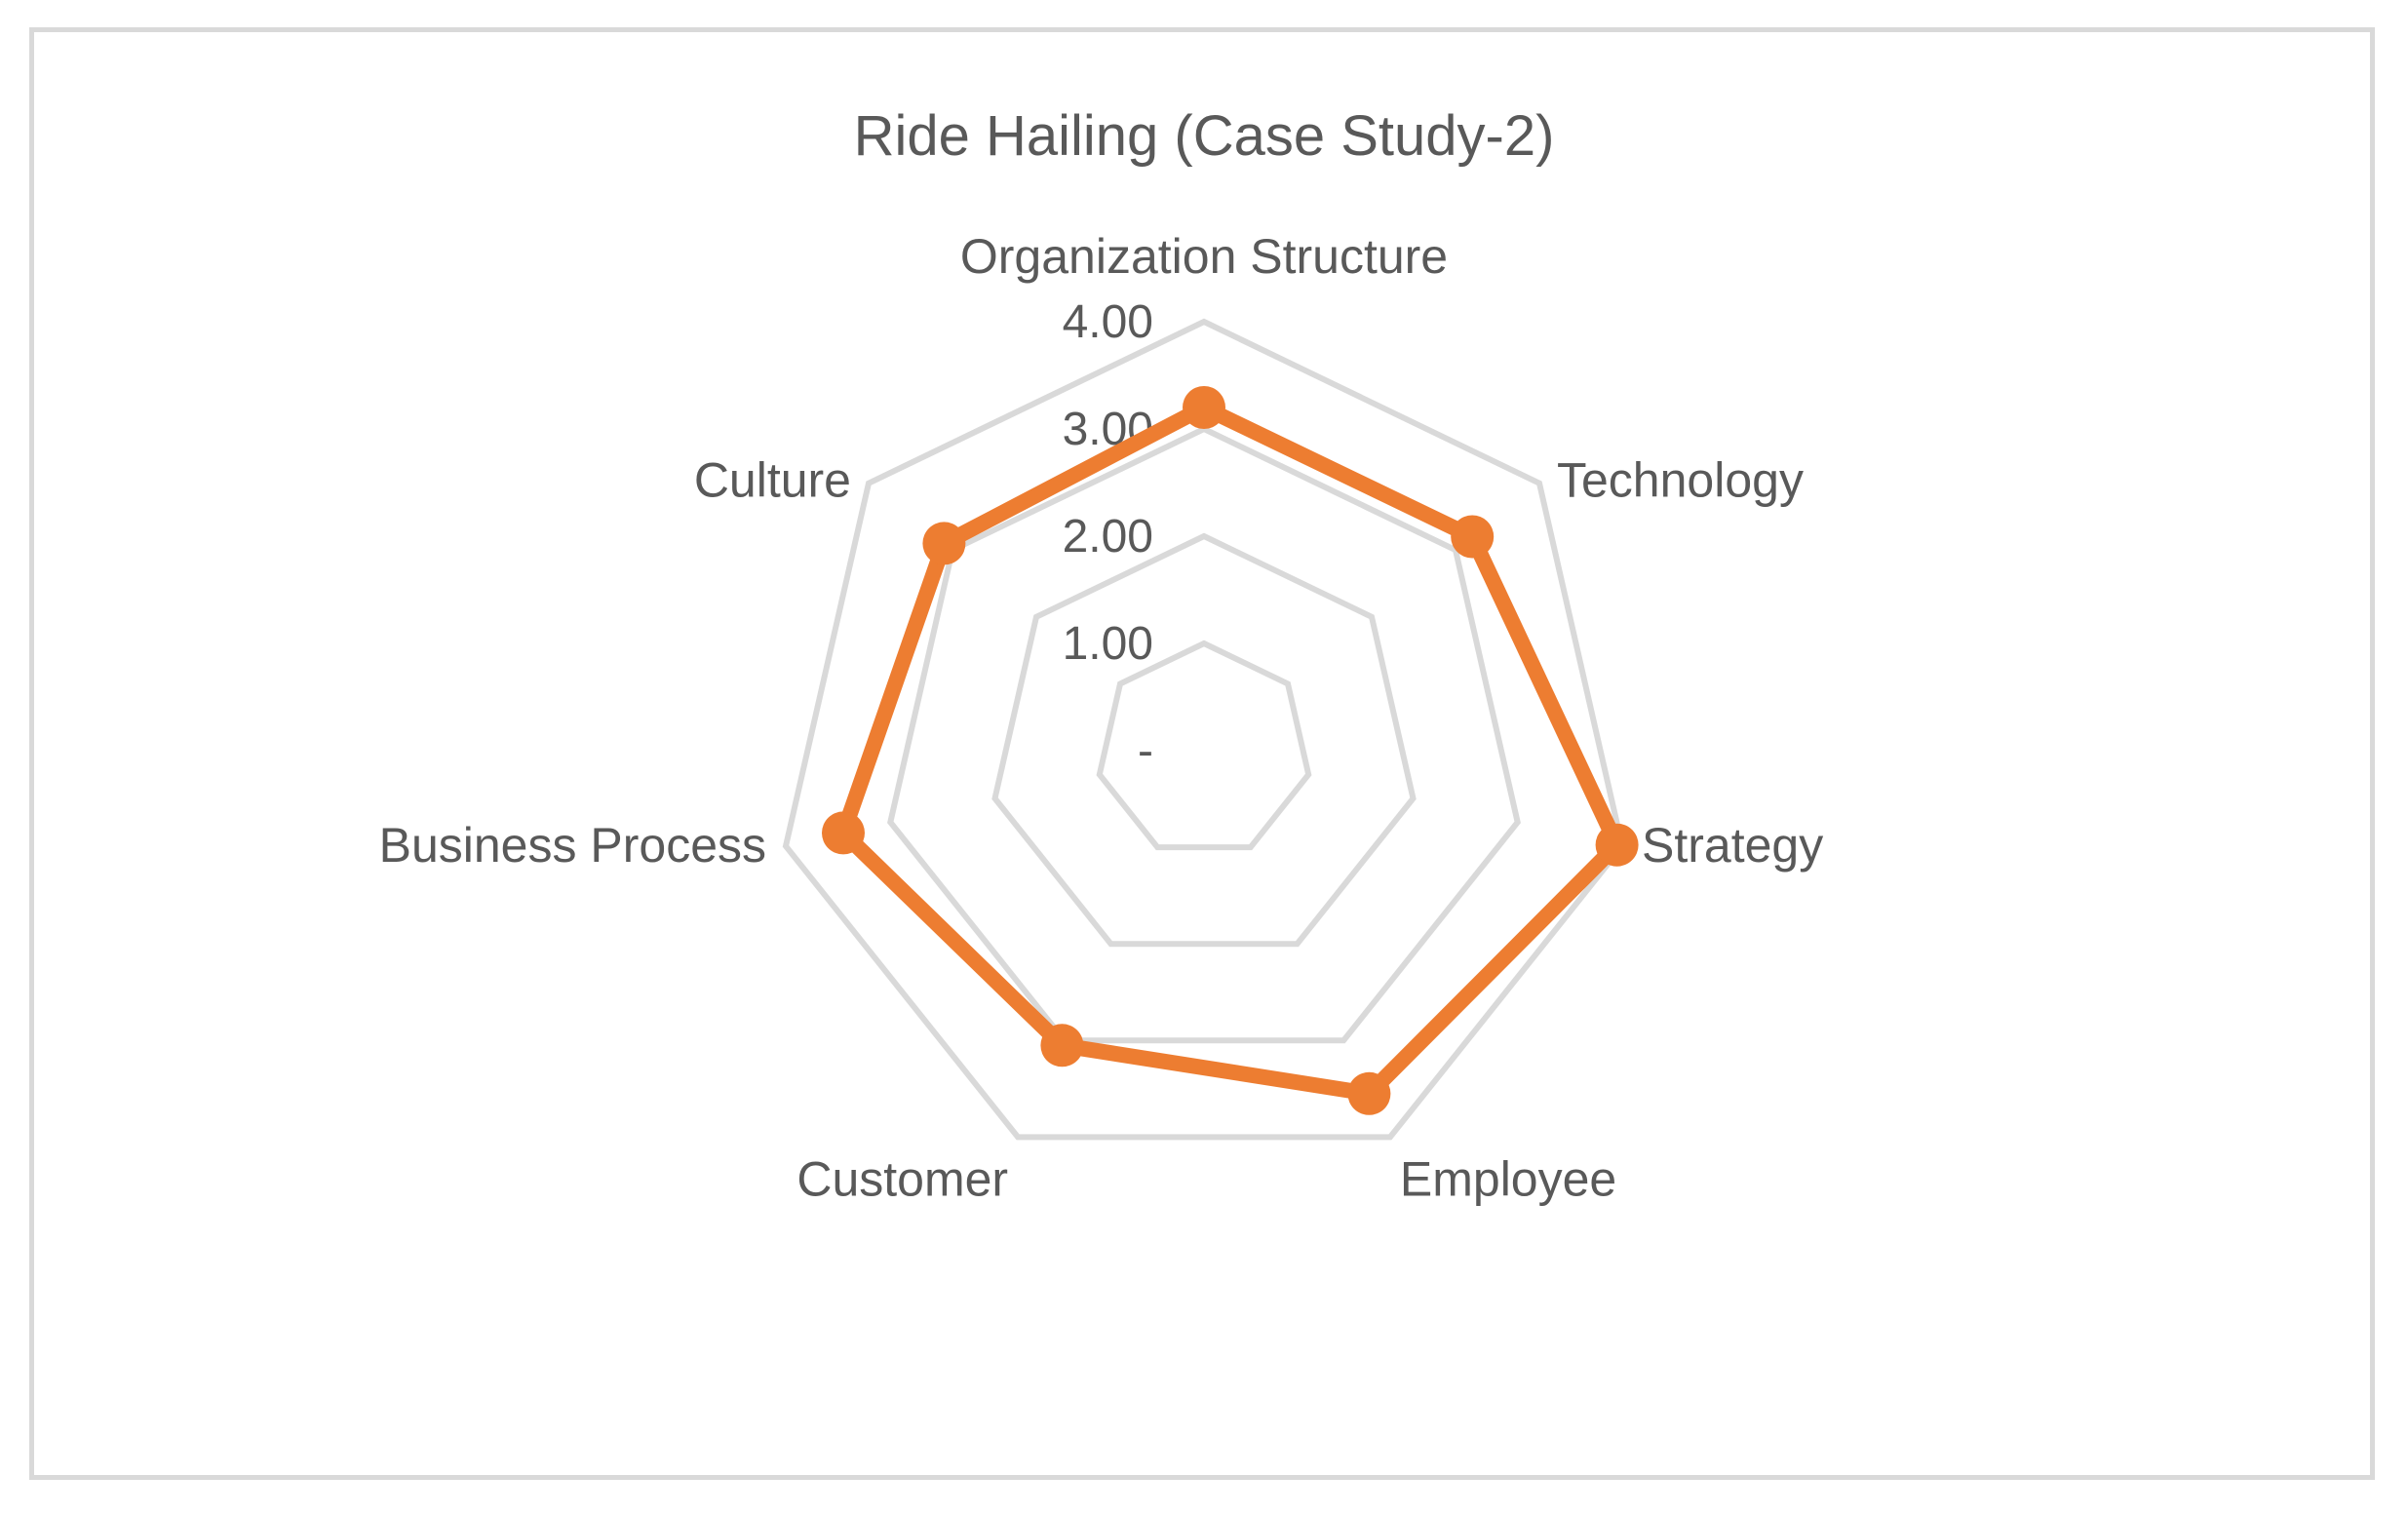 The height and width of the screenshot is (1514, 2408). Describe the element at coordinates (1108, 322) in the screenshot. I see `tick-label: 4.00` at that location.